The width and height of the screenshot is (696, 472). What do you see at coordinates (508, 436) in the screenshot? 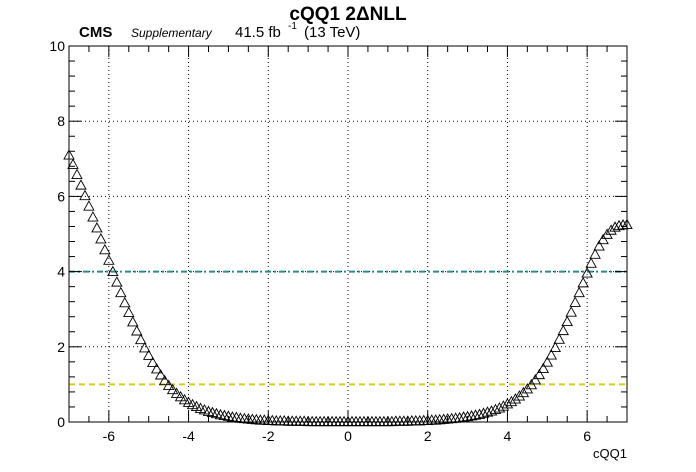
I see `x-tick-label: 4` at bounding box center [508, 436].